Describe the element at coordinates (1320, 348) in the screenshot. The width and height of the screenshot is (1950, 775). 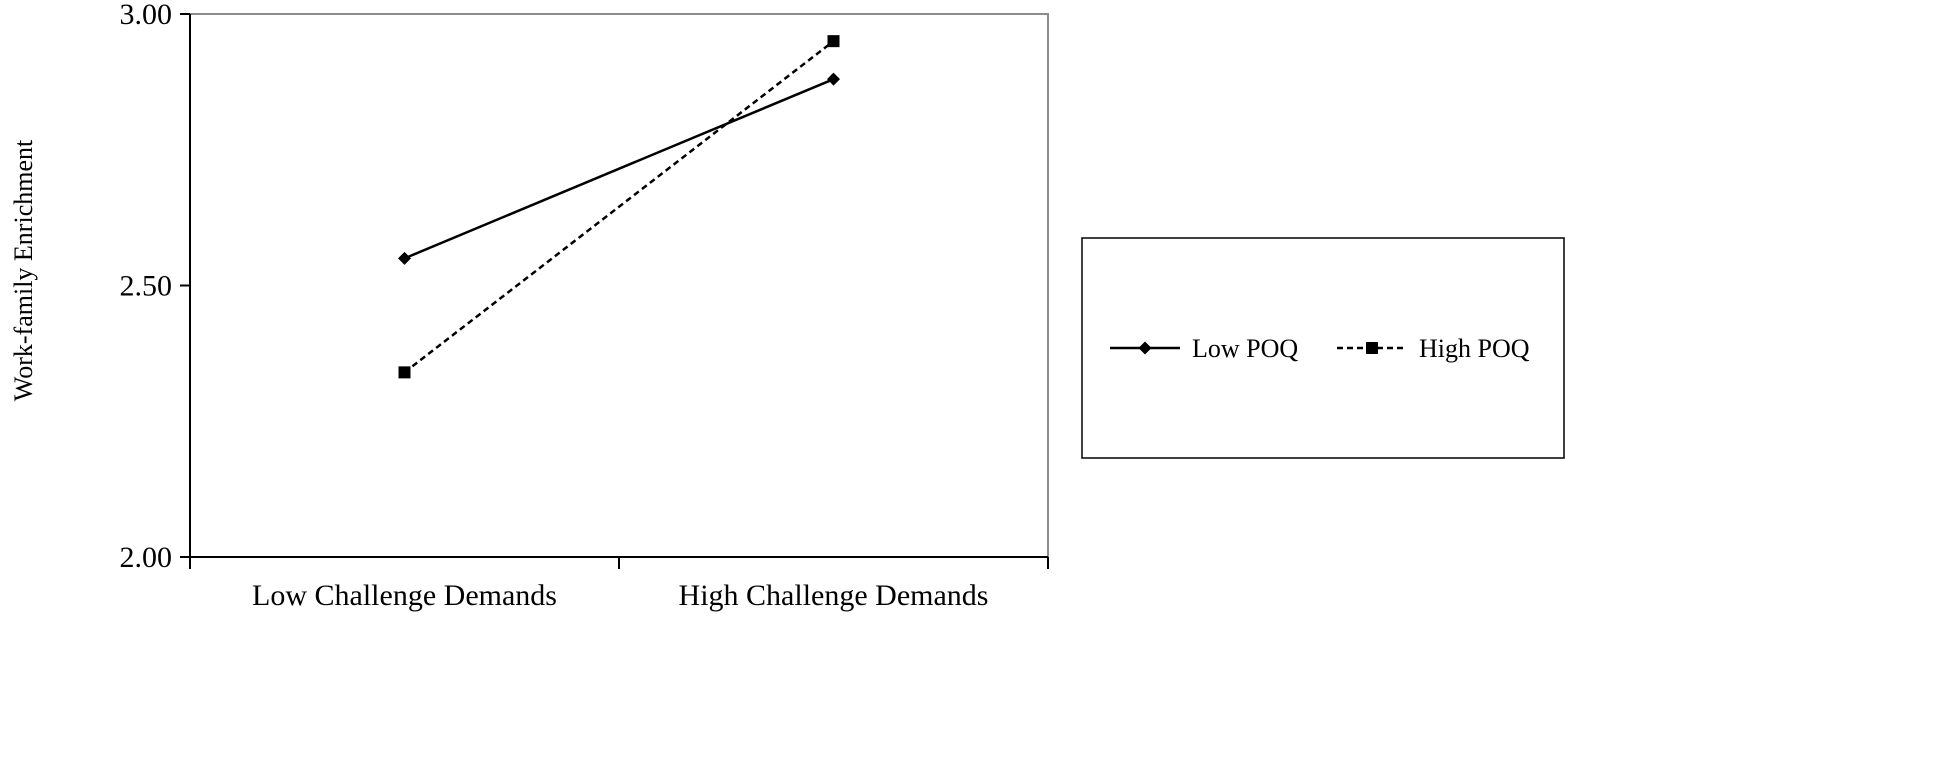
I see `legend-items: Low POQ High POQ` at that location.